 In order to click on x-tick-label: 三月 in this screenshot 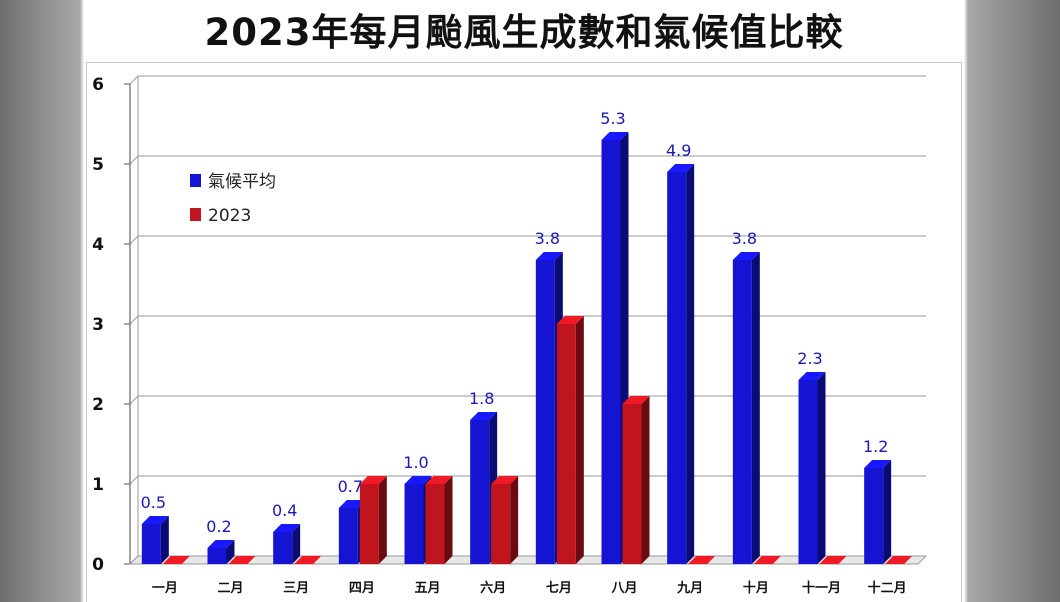, I will do `click(296, 588)`.